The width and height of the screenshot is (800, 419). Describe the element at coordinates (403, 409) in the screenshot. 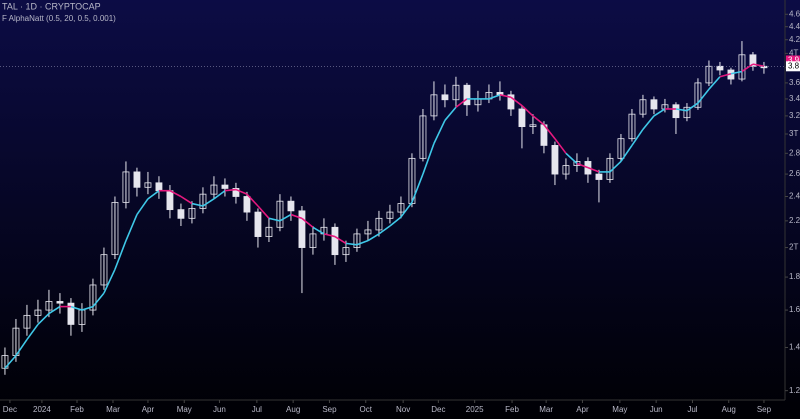

I see `x-tick-label: Nov` at that location.